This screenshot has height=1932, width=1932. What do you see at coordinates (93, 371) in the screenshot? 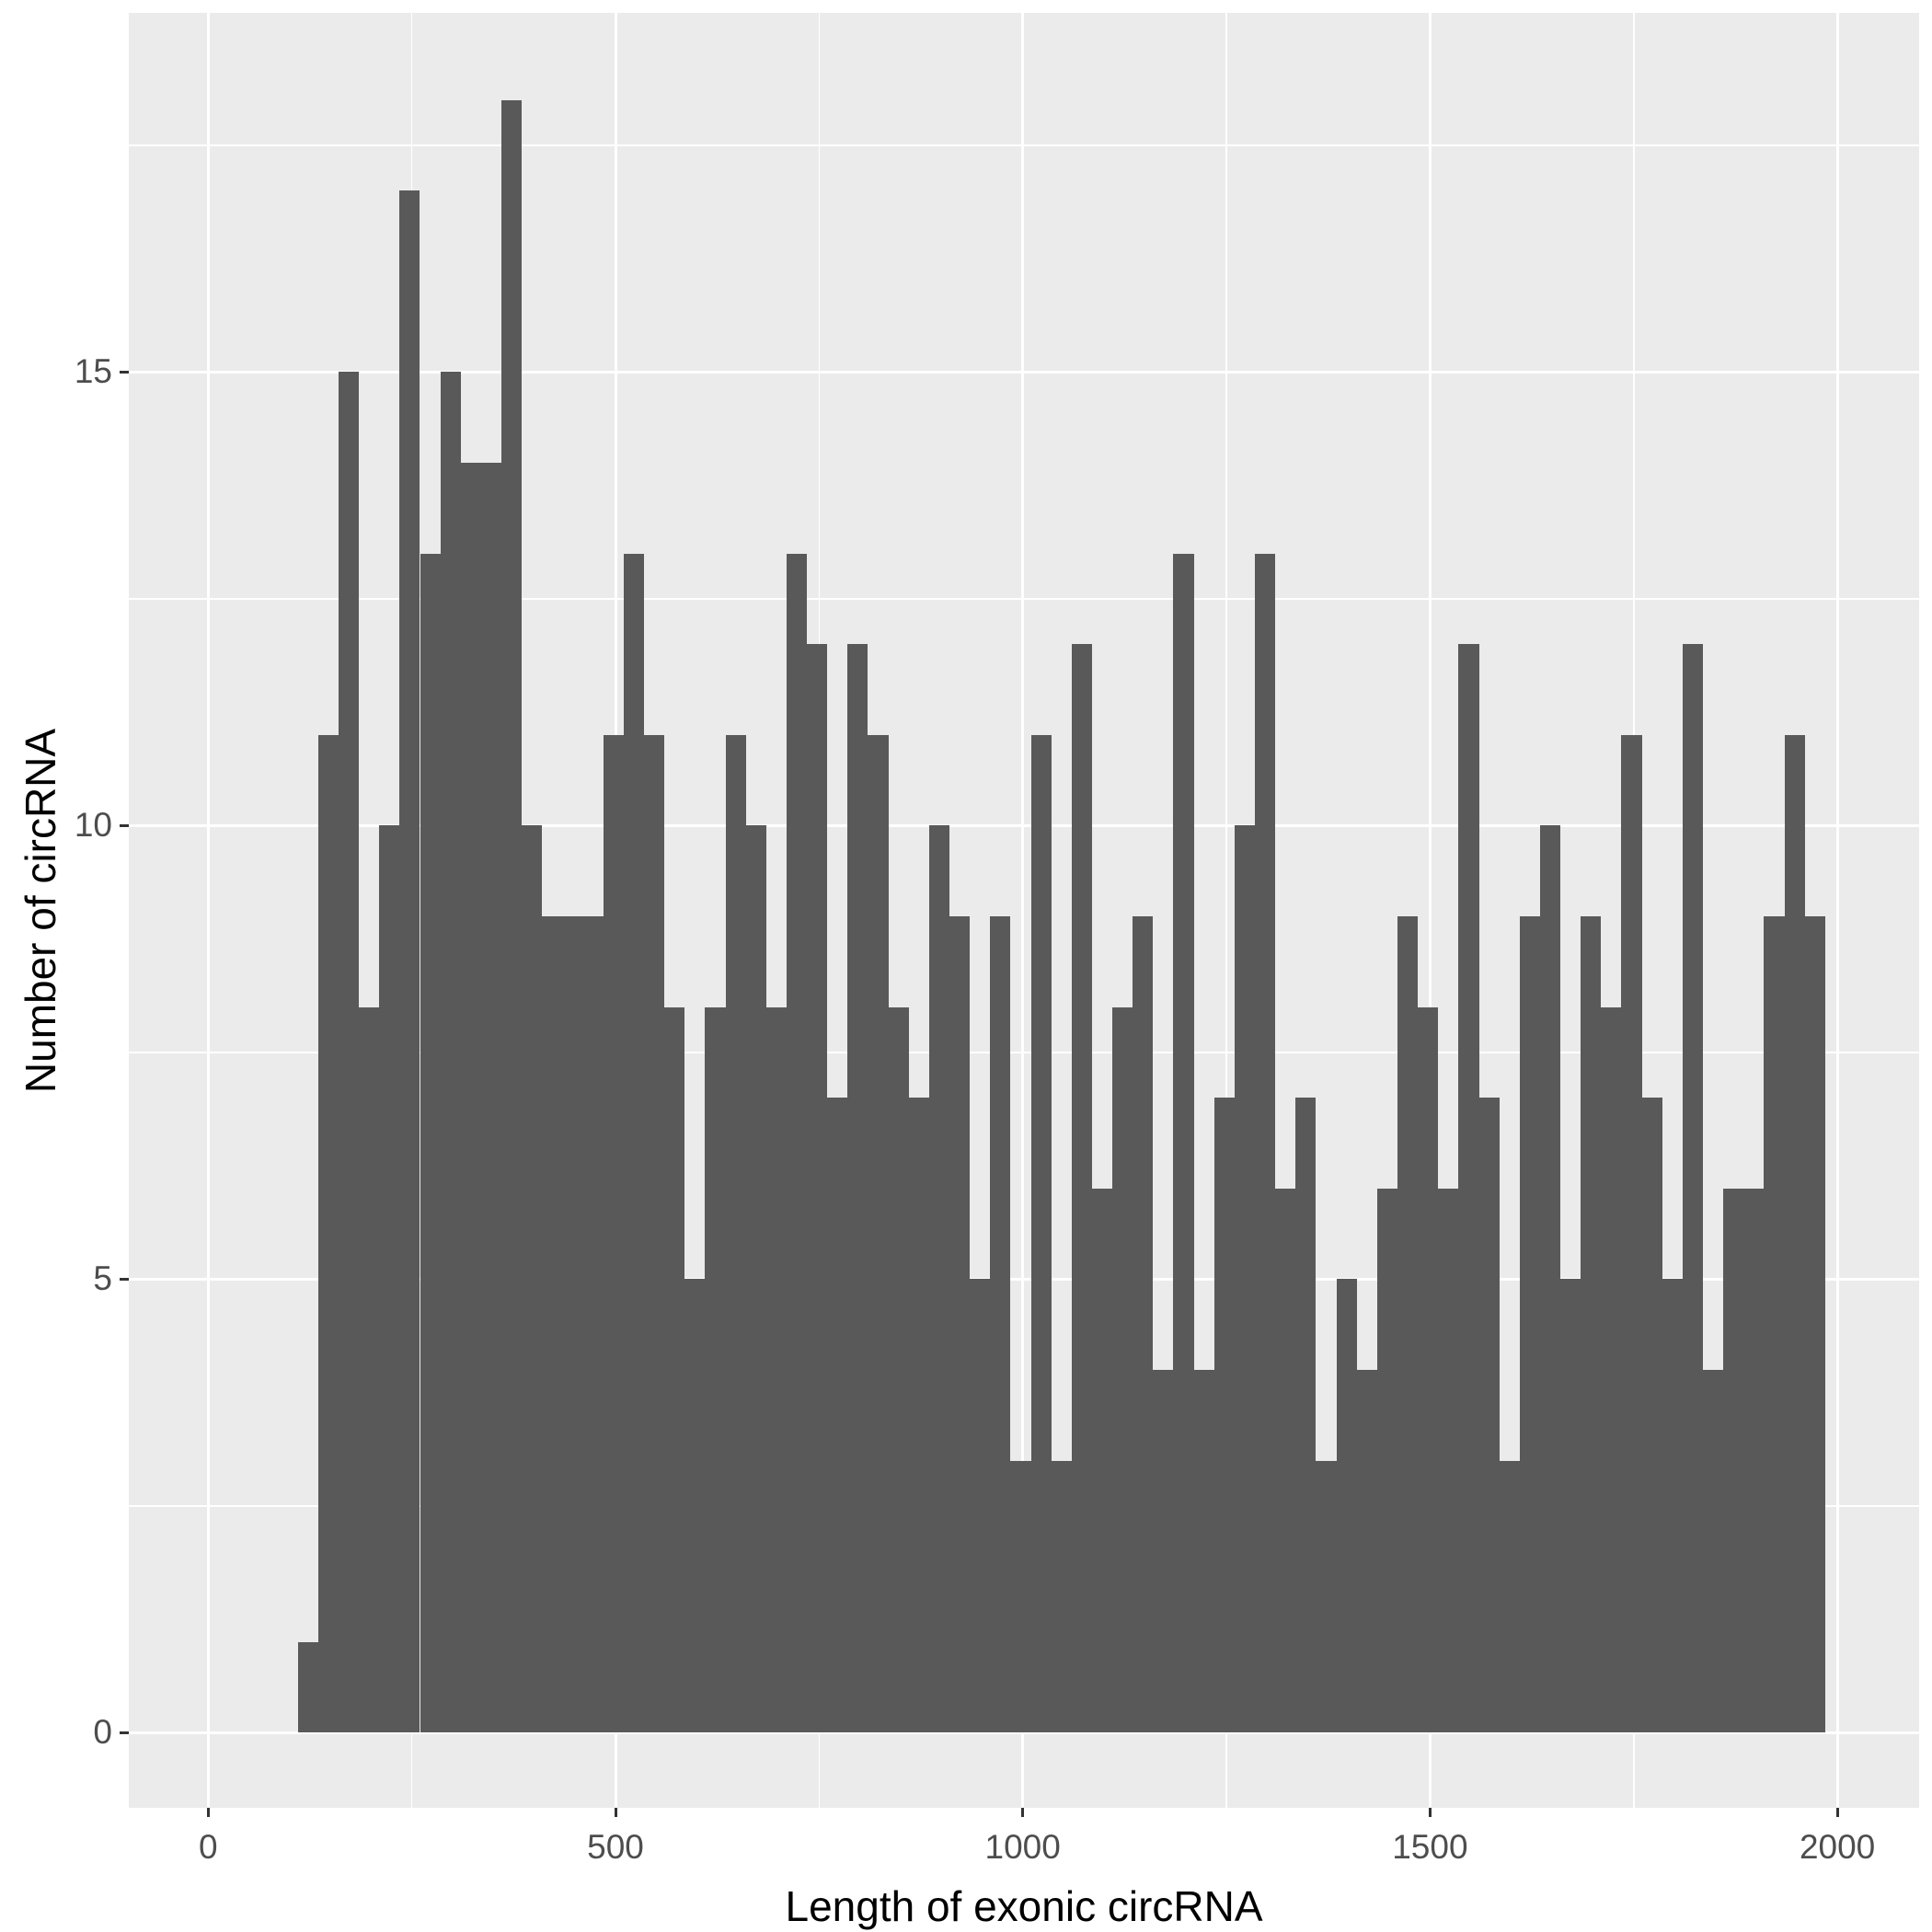
I see `y-tick-label: 15` at bounding box center [93, 371].